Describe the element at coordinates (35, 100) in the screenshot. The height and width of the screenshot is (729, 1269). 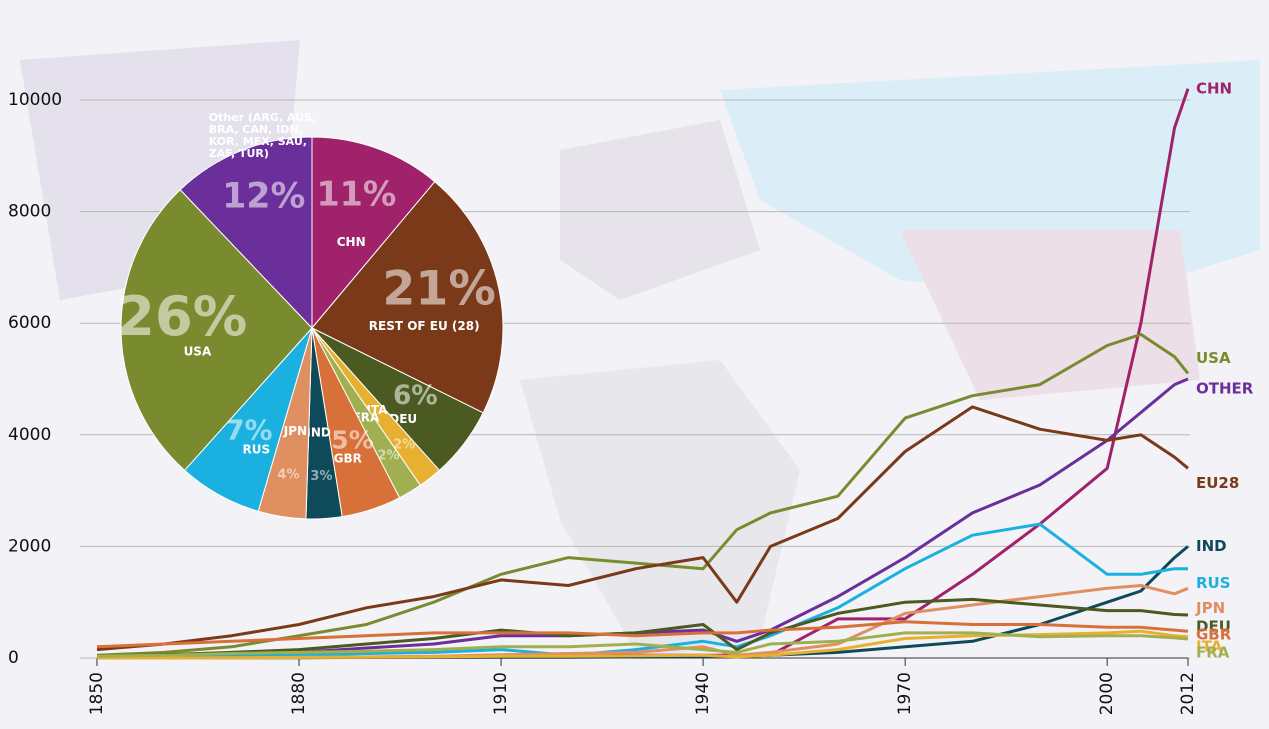
I see `y-tick-label: 10000` at that location.